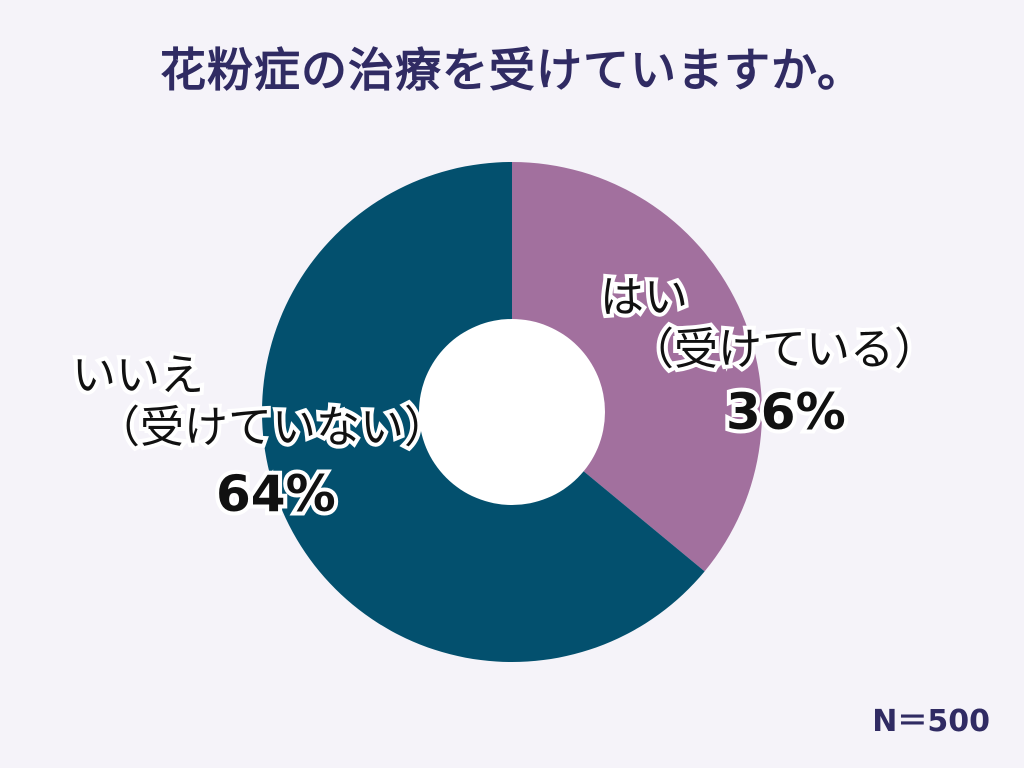 This screenshot has width=1024, height=768. What do you see at coordinates (138, 375) in the screenshot?
I see `label-no-line1: いいえ` at bounding box center [138, 375].